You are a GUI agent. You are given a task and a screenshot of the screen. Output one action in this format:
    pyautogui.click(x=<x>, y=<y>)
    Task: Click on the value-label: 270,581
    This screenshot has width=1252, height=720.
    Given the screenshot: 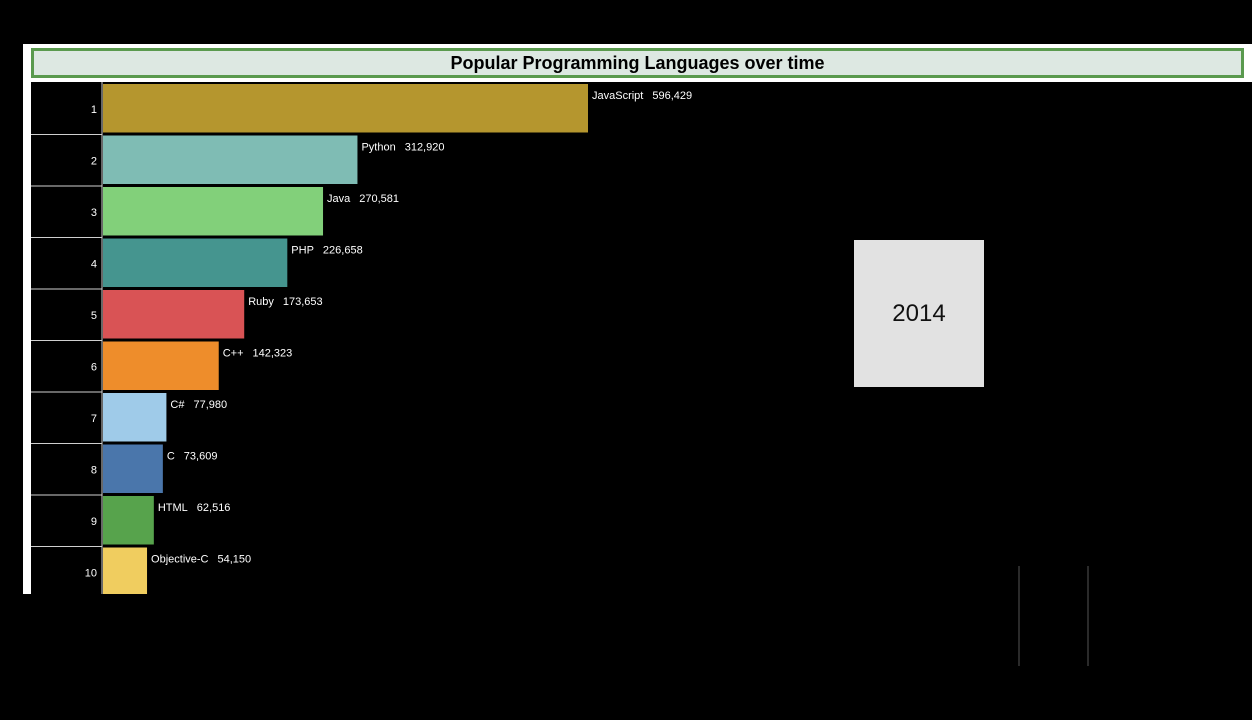 What is the action you would take?
    pyautogui.click(x=379, y=199)
    